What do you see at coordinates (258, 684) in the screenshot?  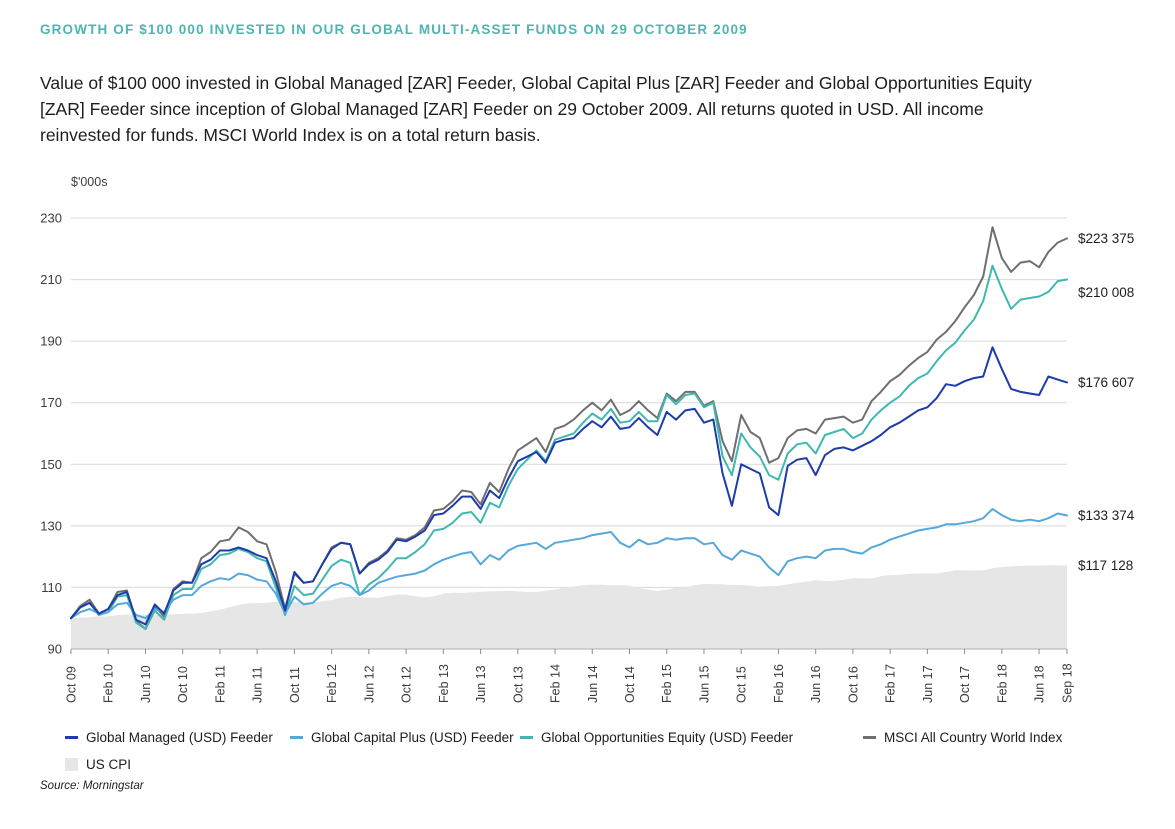 I see `x-tick-label: Jun 11` at bounding box center [258, 684].